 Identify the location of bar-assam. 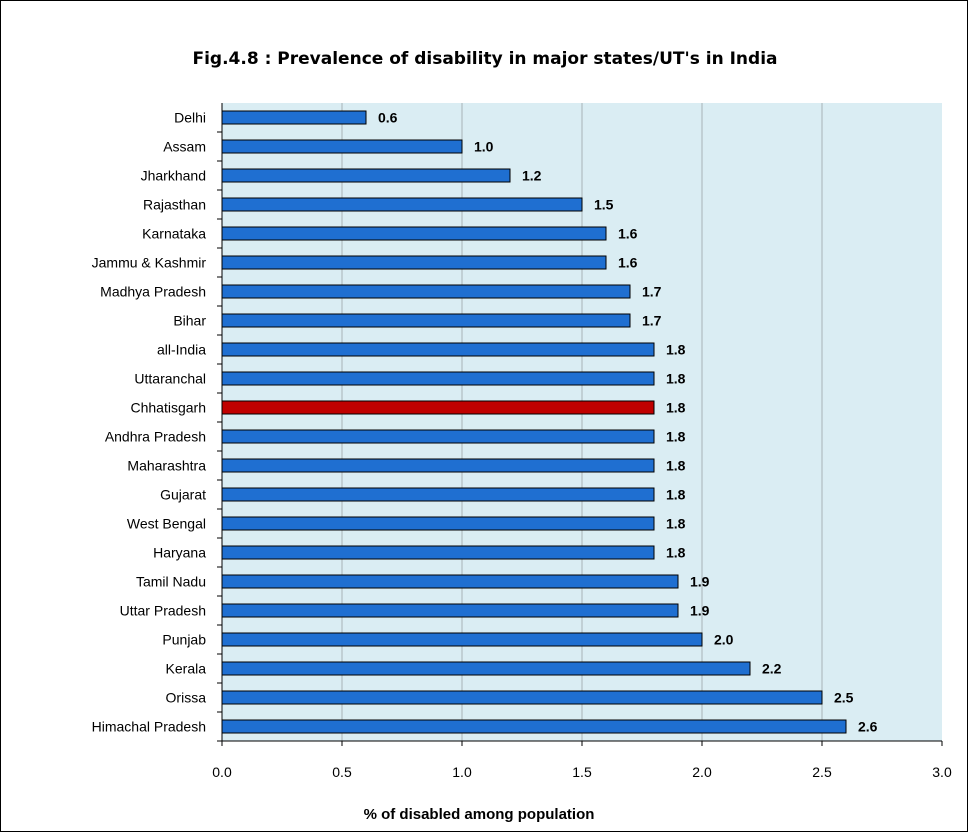
(342, 146).